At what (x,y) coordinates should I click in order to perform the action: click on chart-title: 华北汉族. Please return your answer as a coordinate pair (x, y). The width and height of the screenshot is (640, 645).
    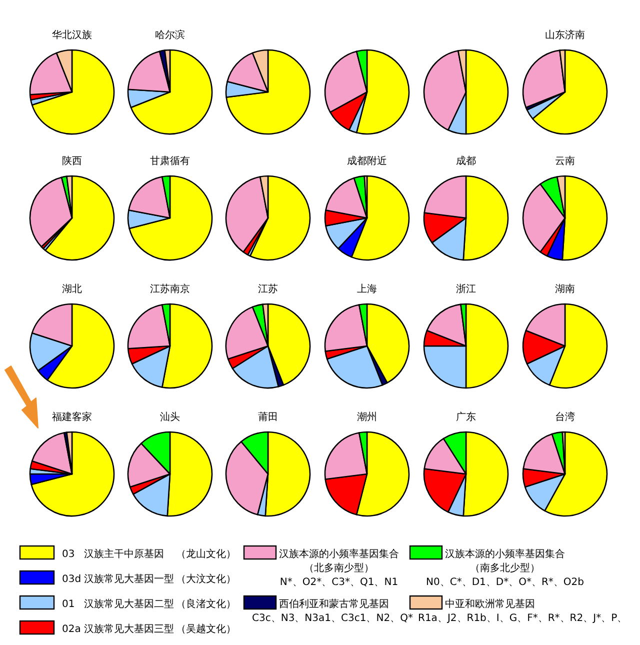
    Looking at the image, I should click on (72, 35).